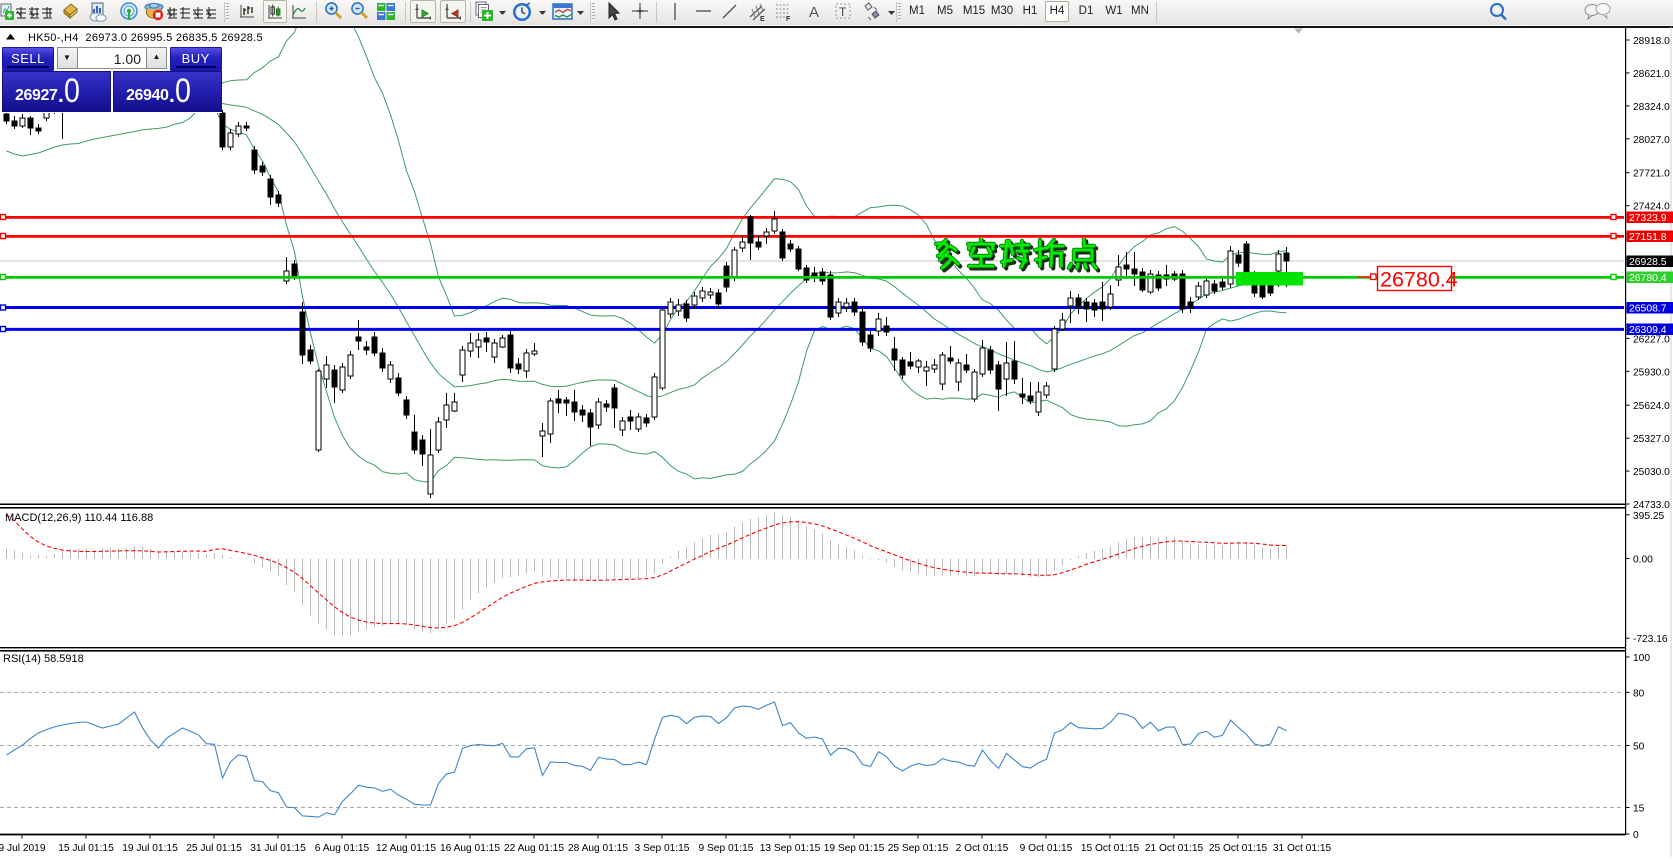 The width and height of the screenshot is (1673, 862). Describe the element at coordinates (1636, 835) in the screenshot. I see `svg-text: 0` at that location.